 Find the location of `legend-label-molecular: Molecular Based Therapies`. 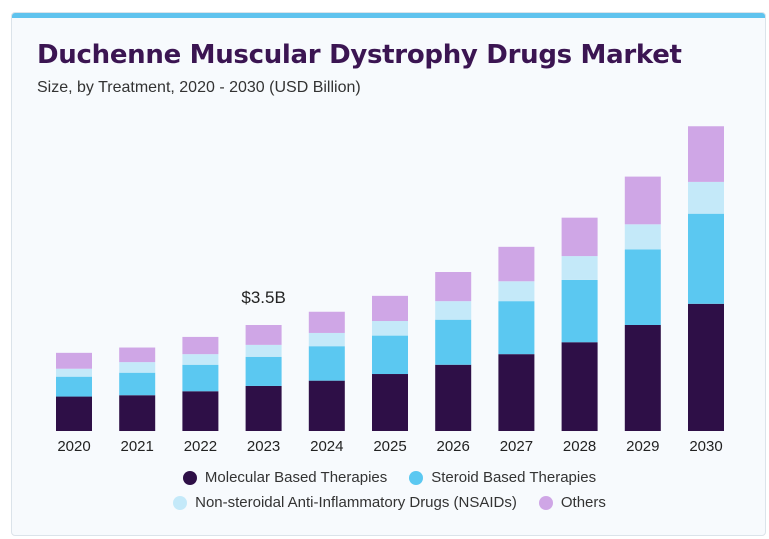

legend-label-molecular: Molecular Based Therapies is located at coordinates (296, 477).